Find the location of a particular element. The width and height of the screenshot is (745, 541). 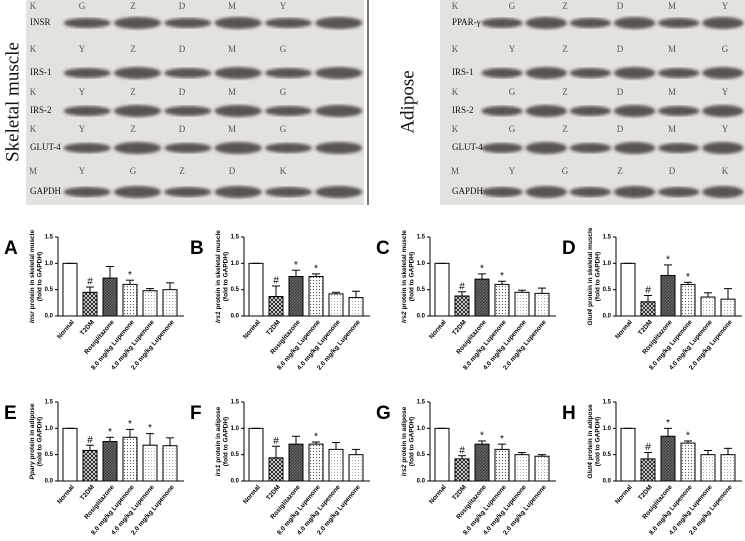

y-axis-label: Irs2 protein in skeletal muscle is located at coordinates (404, 276).